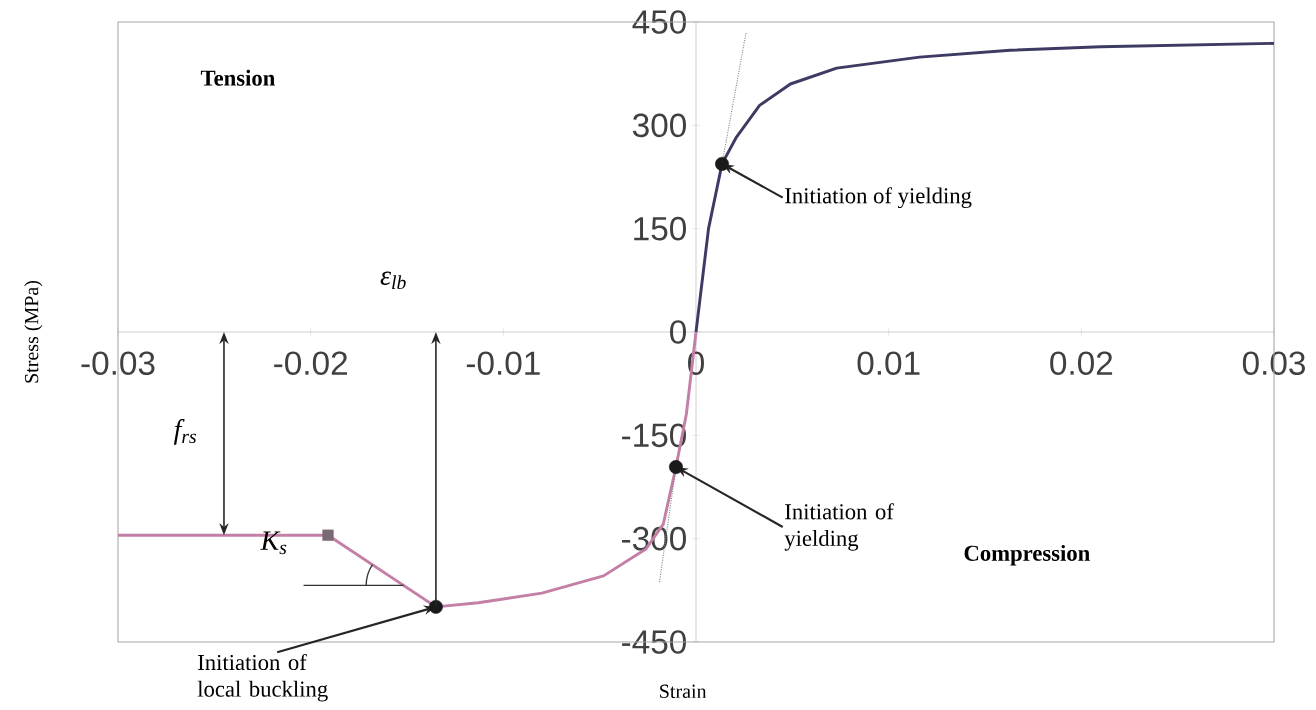 This screenshot has width=1316, height=710. What do you see at coordinates (659, 125) in the screenshot?
I see `y-tick-label: 300` at bounding box center [659, 125].